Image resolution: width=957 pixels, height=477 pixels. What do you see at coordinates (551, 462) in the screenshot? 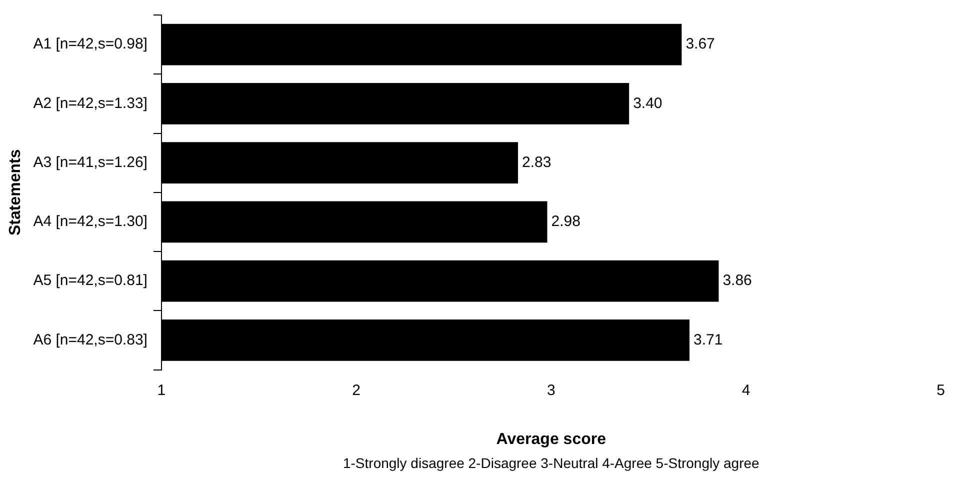
I see `text: 1-Strongly disagree 2-Disagree 3-Neutral 4-Agree 5-Strongly agree` at bounding box center [551, 462].